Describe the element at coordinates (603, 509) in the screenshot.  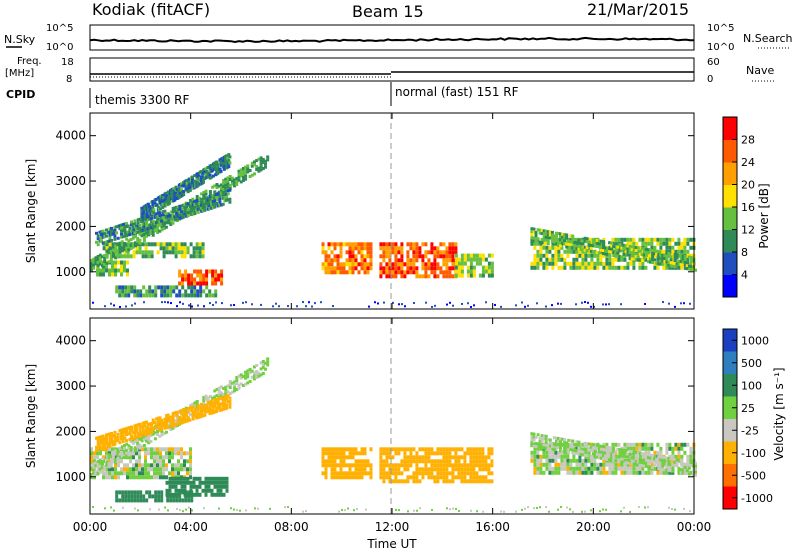
I see `velocity-ground-speckle` at that location.